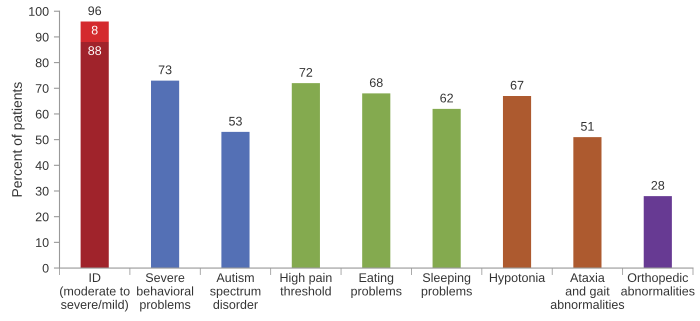 The width and height of the screenshot is (700, 321). I want to click on y-tick-label: 10, so click(42, 243).